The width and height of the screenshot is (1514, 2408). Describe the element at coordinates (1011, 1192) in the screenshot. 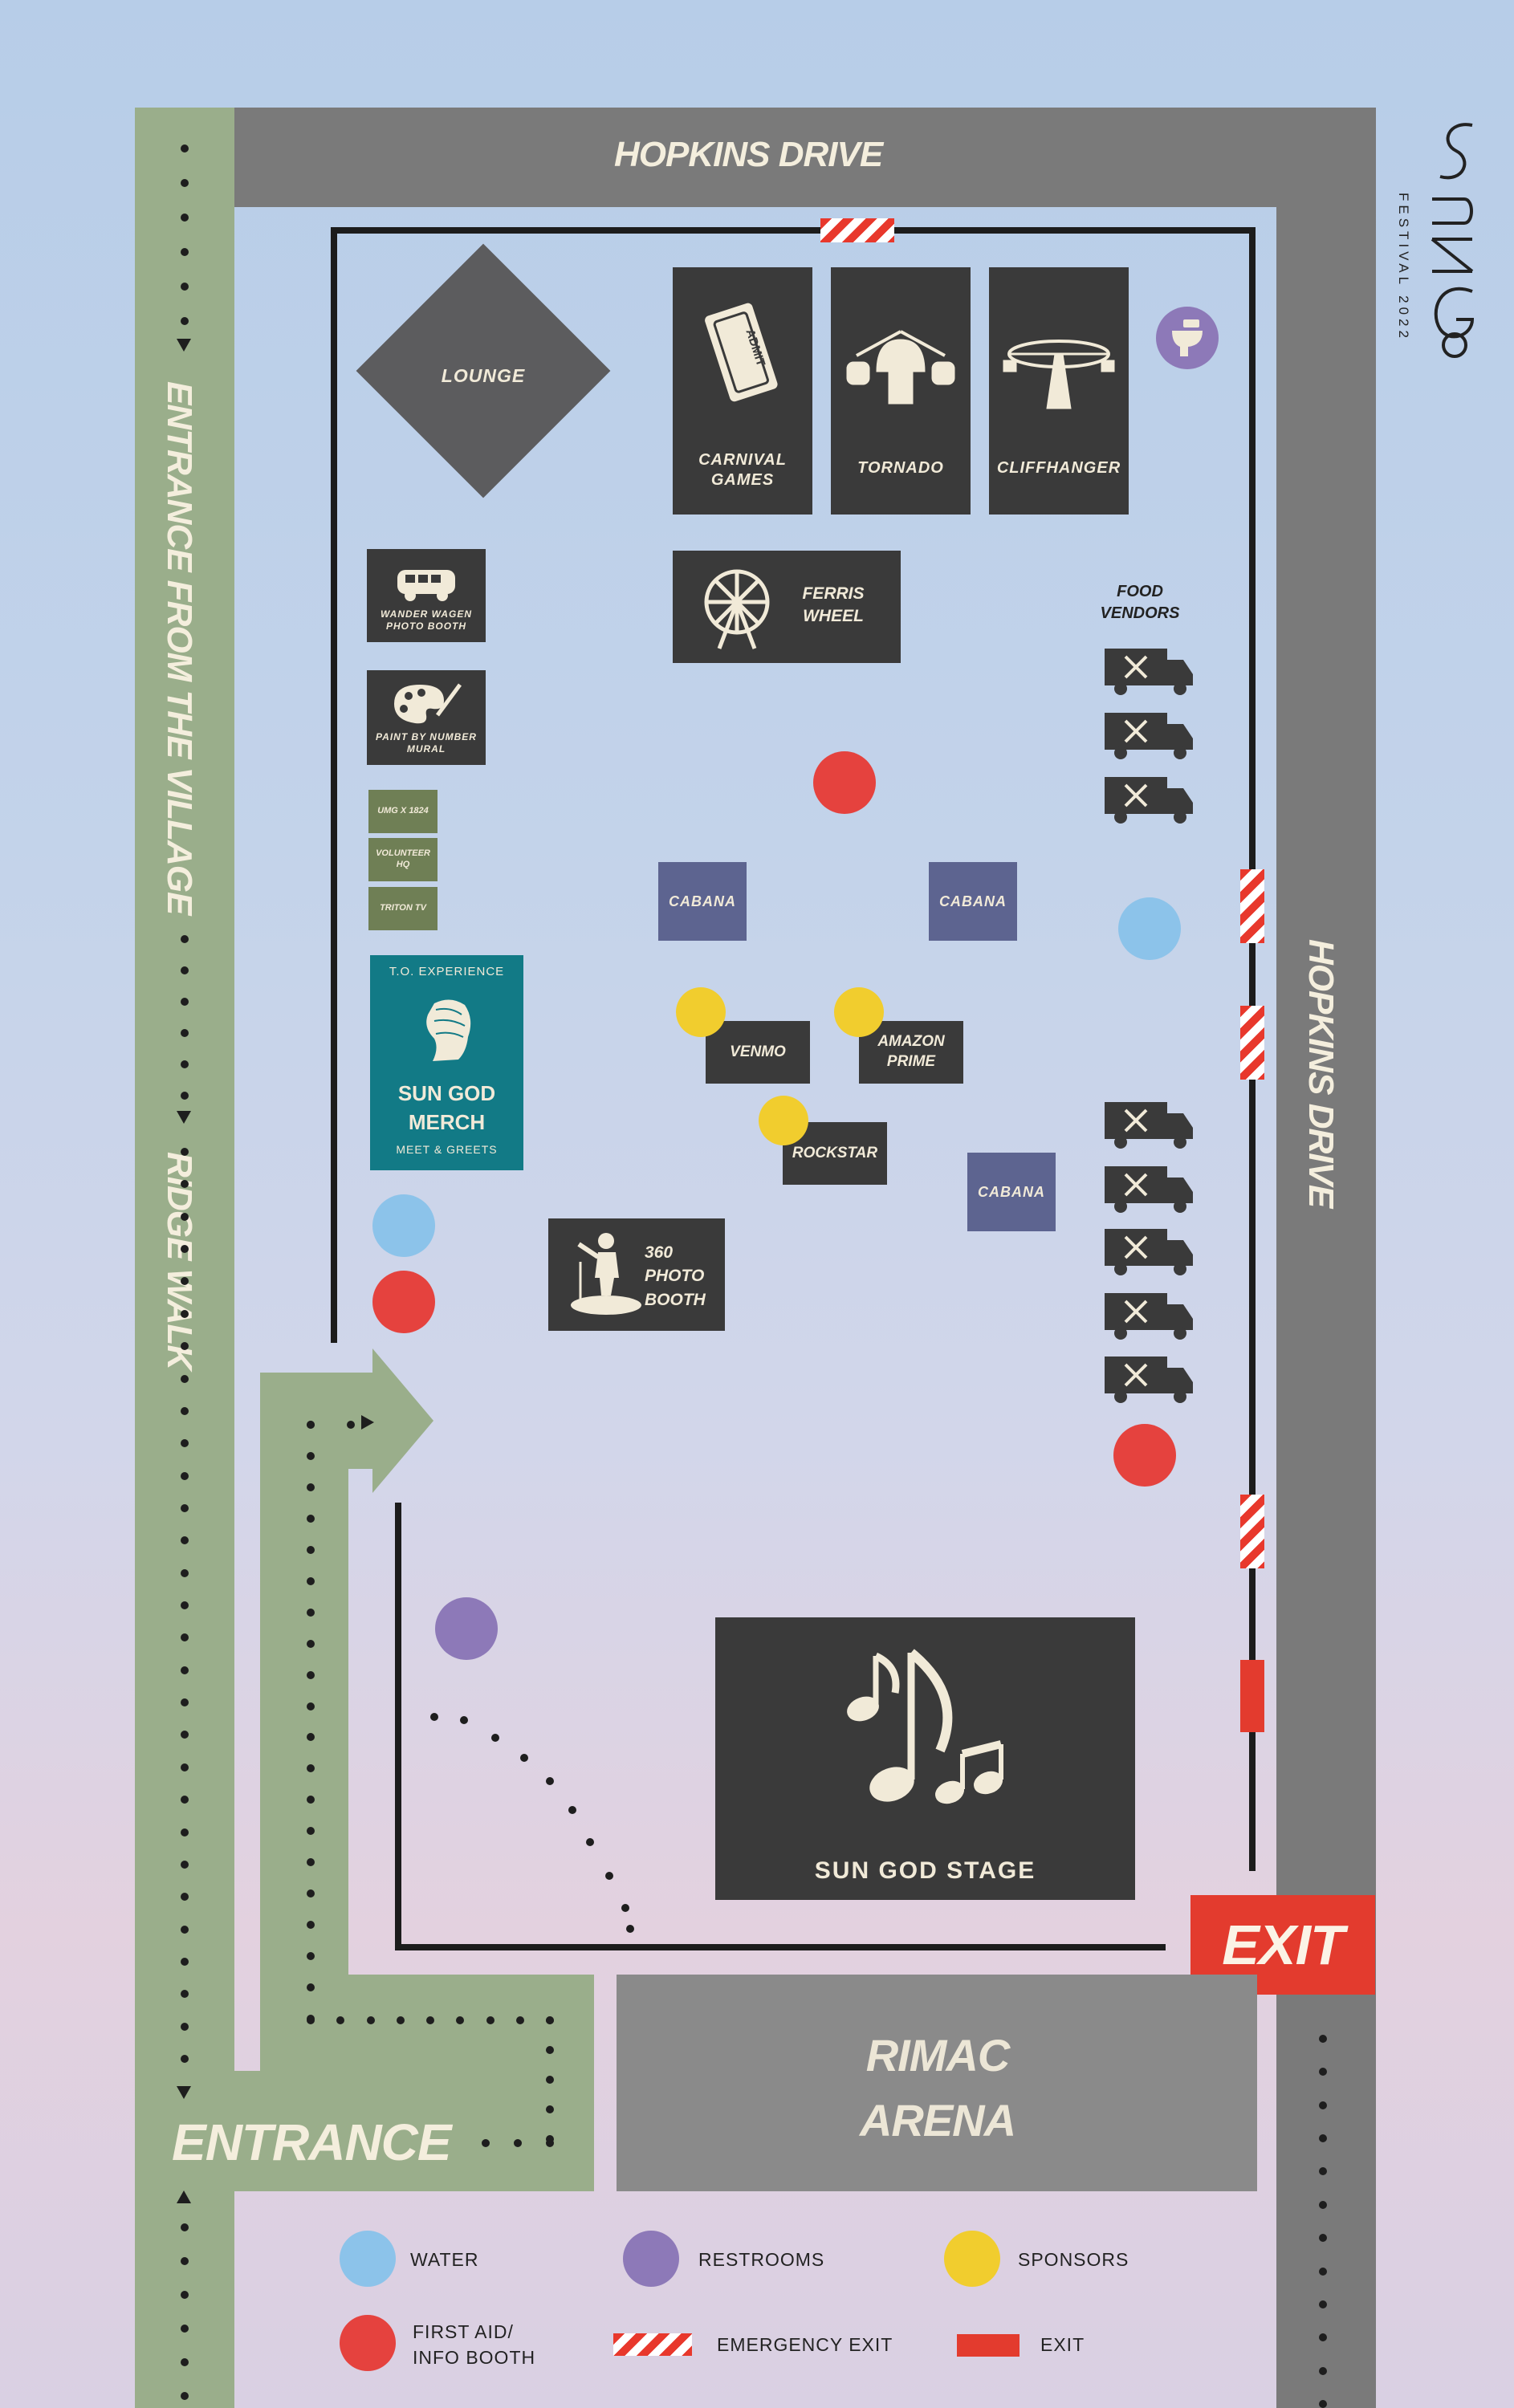

I see `cabana-lower: CABANA` at that location.